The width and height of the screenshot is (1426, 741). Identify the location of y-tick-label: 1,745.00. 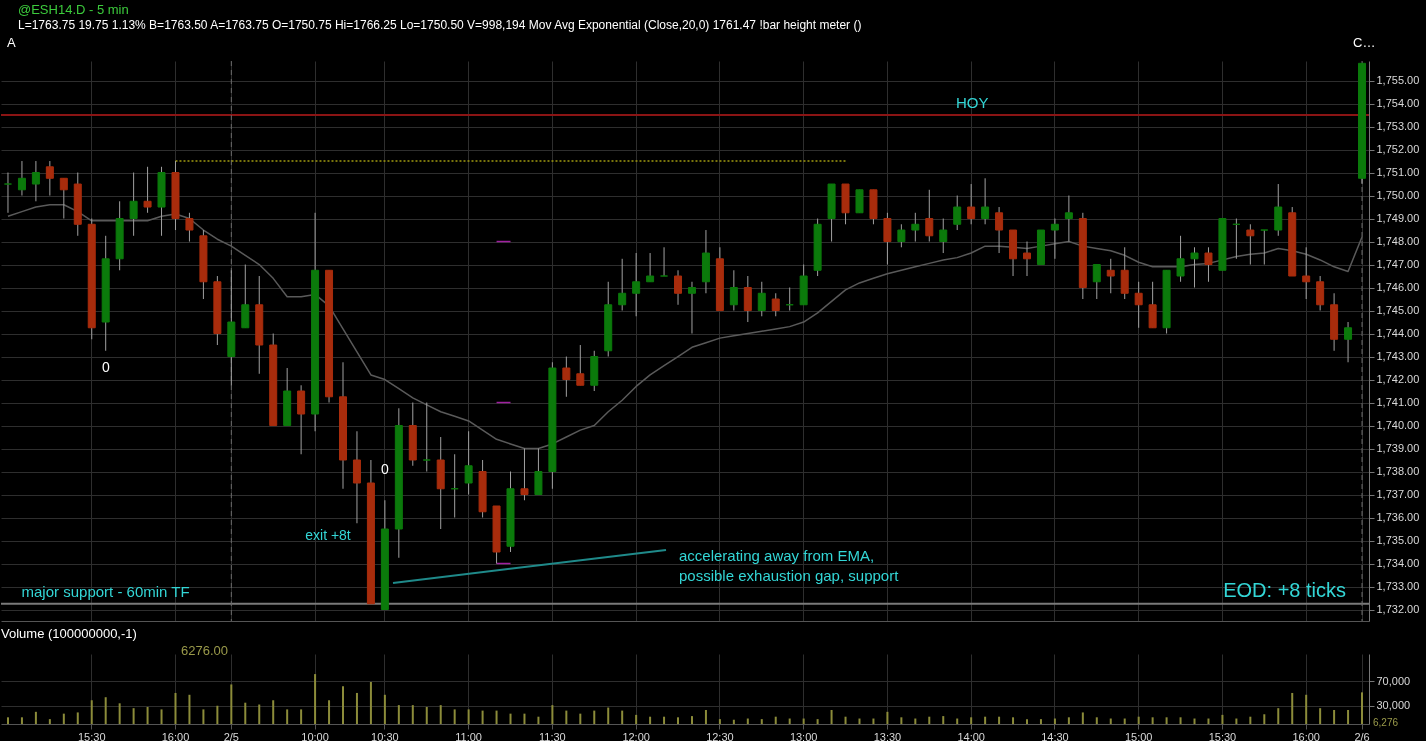
(1398, 310).